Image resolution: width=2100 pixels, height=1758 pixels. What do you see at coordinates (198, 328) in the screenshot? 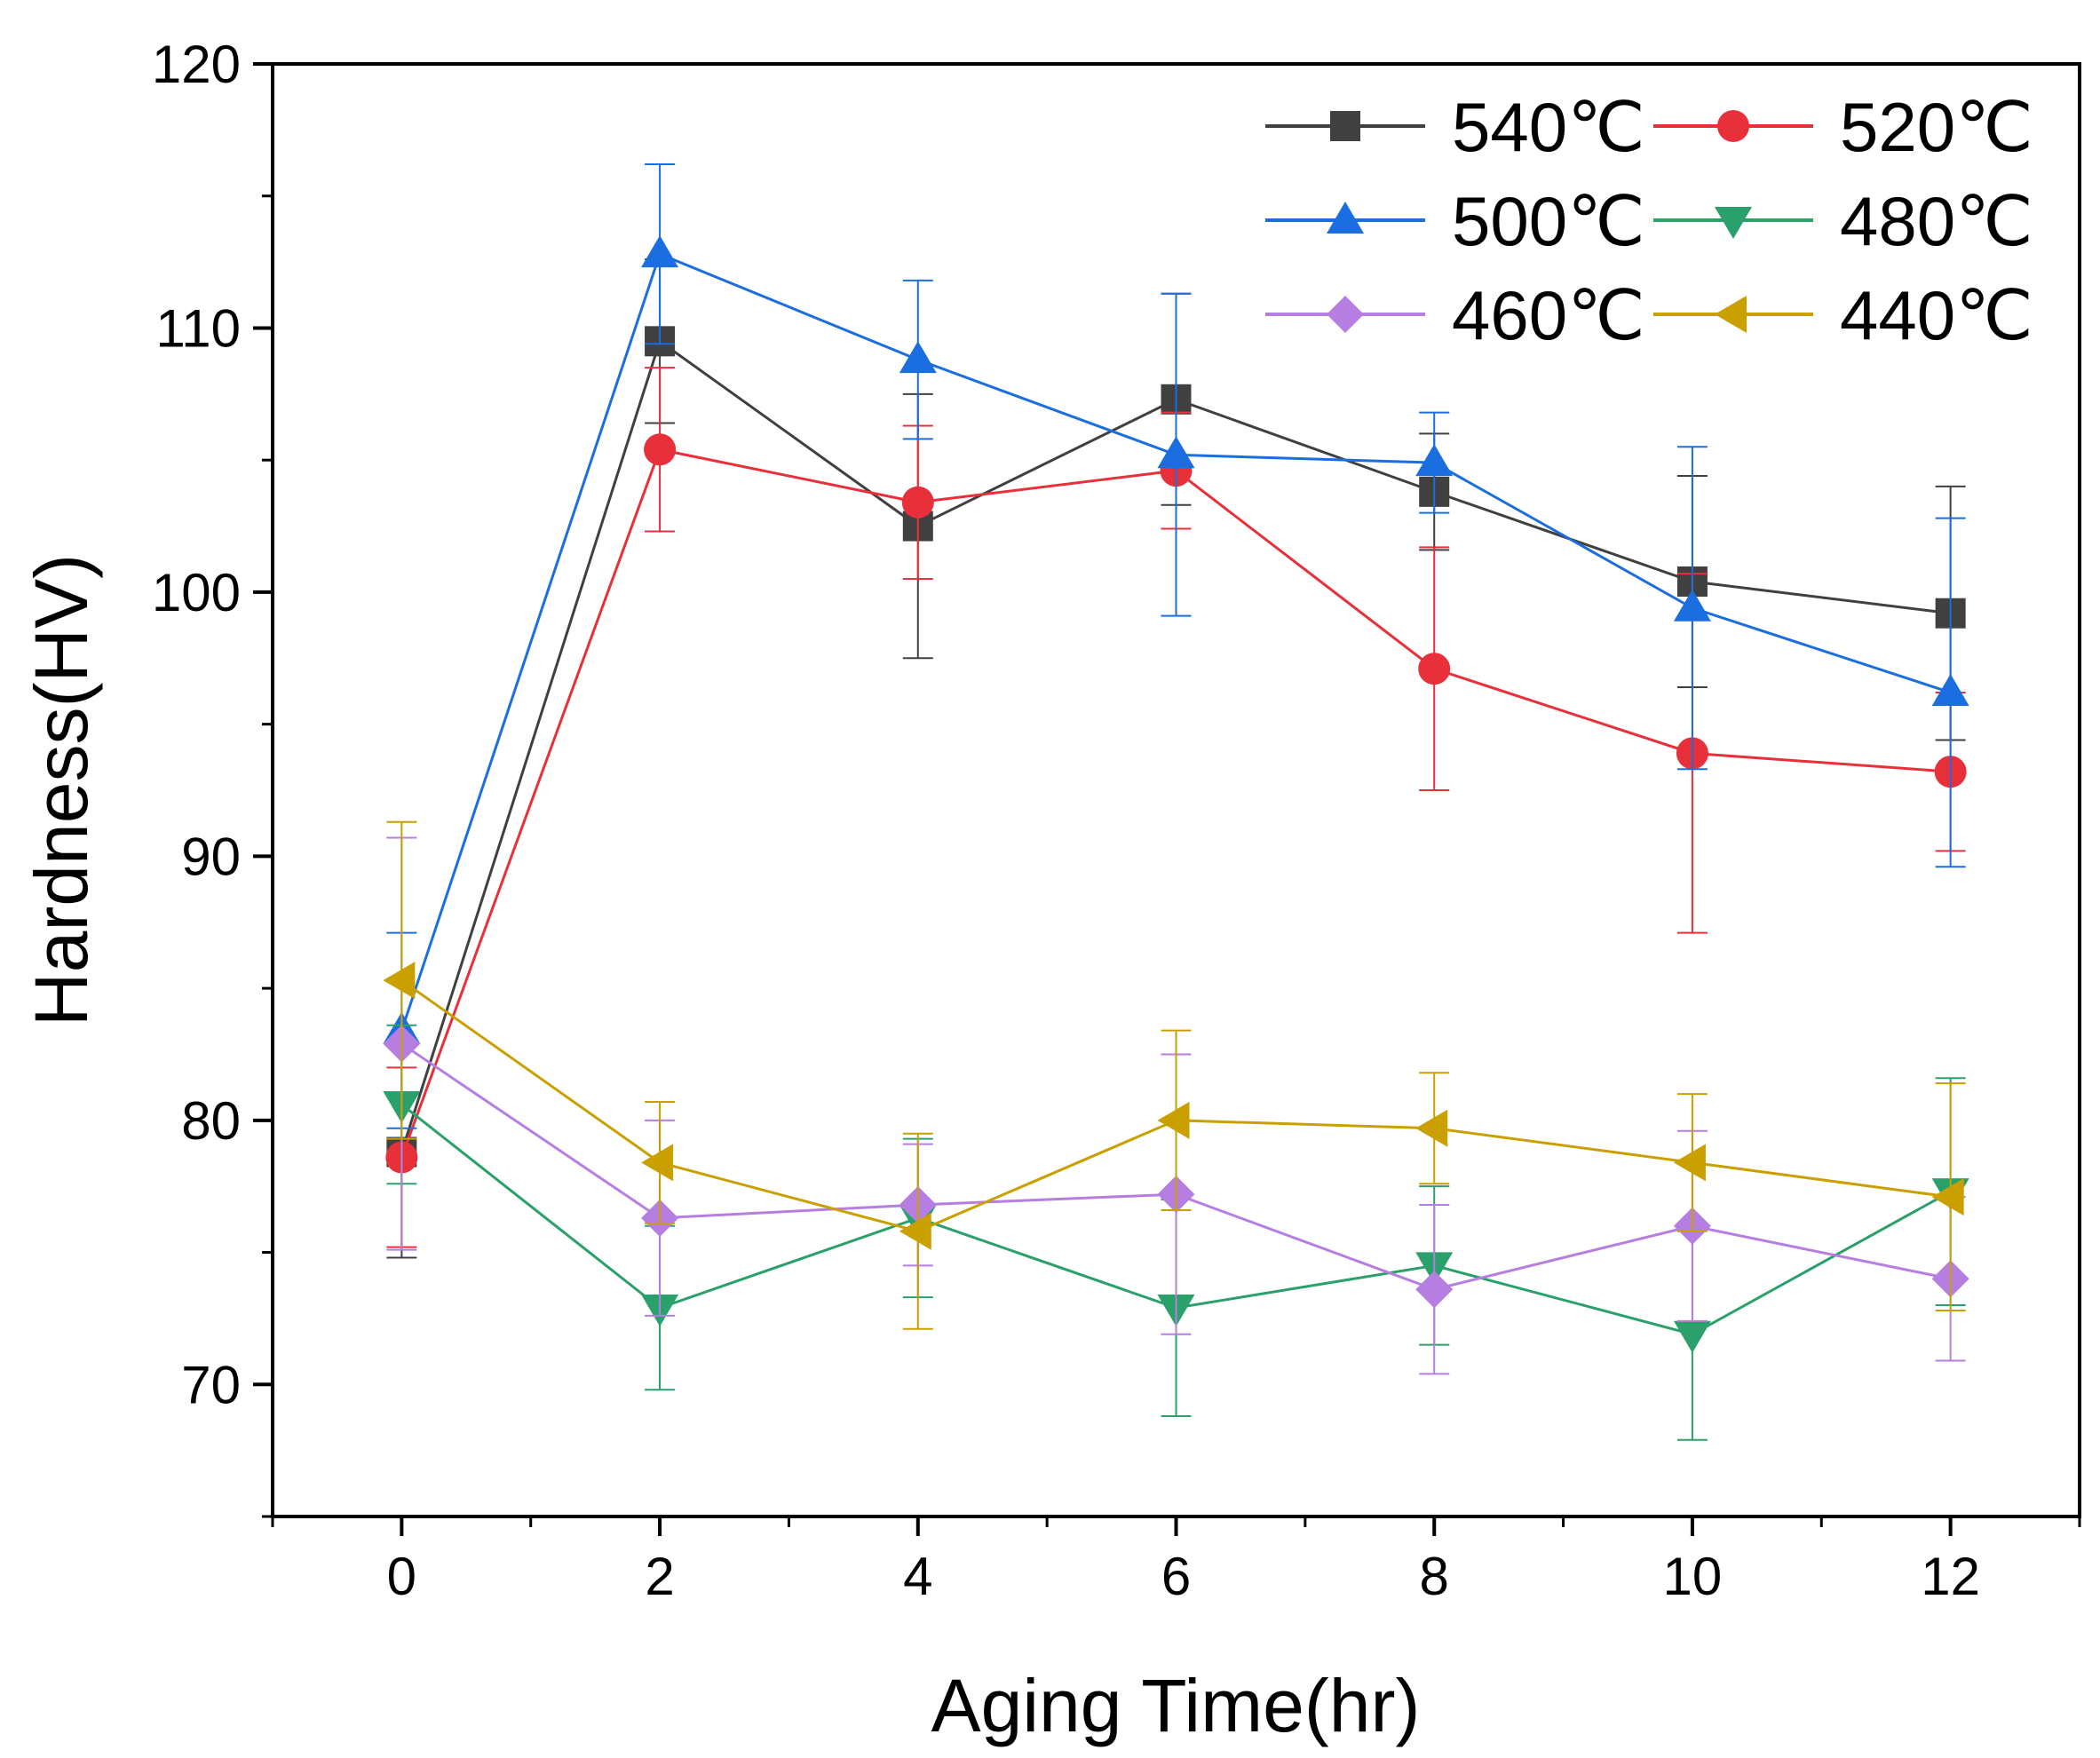
I see `y-tick-label: 110` at bounding box center [198, 328].